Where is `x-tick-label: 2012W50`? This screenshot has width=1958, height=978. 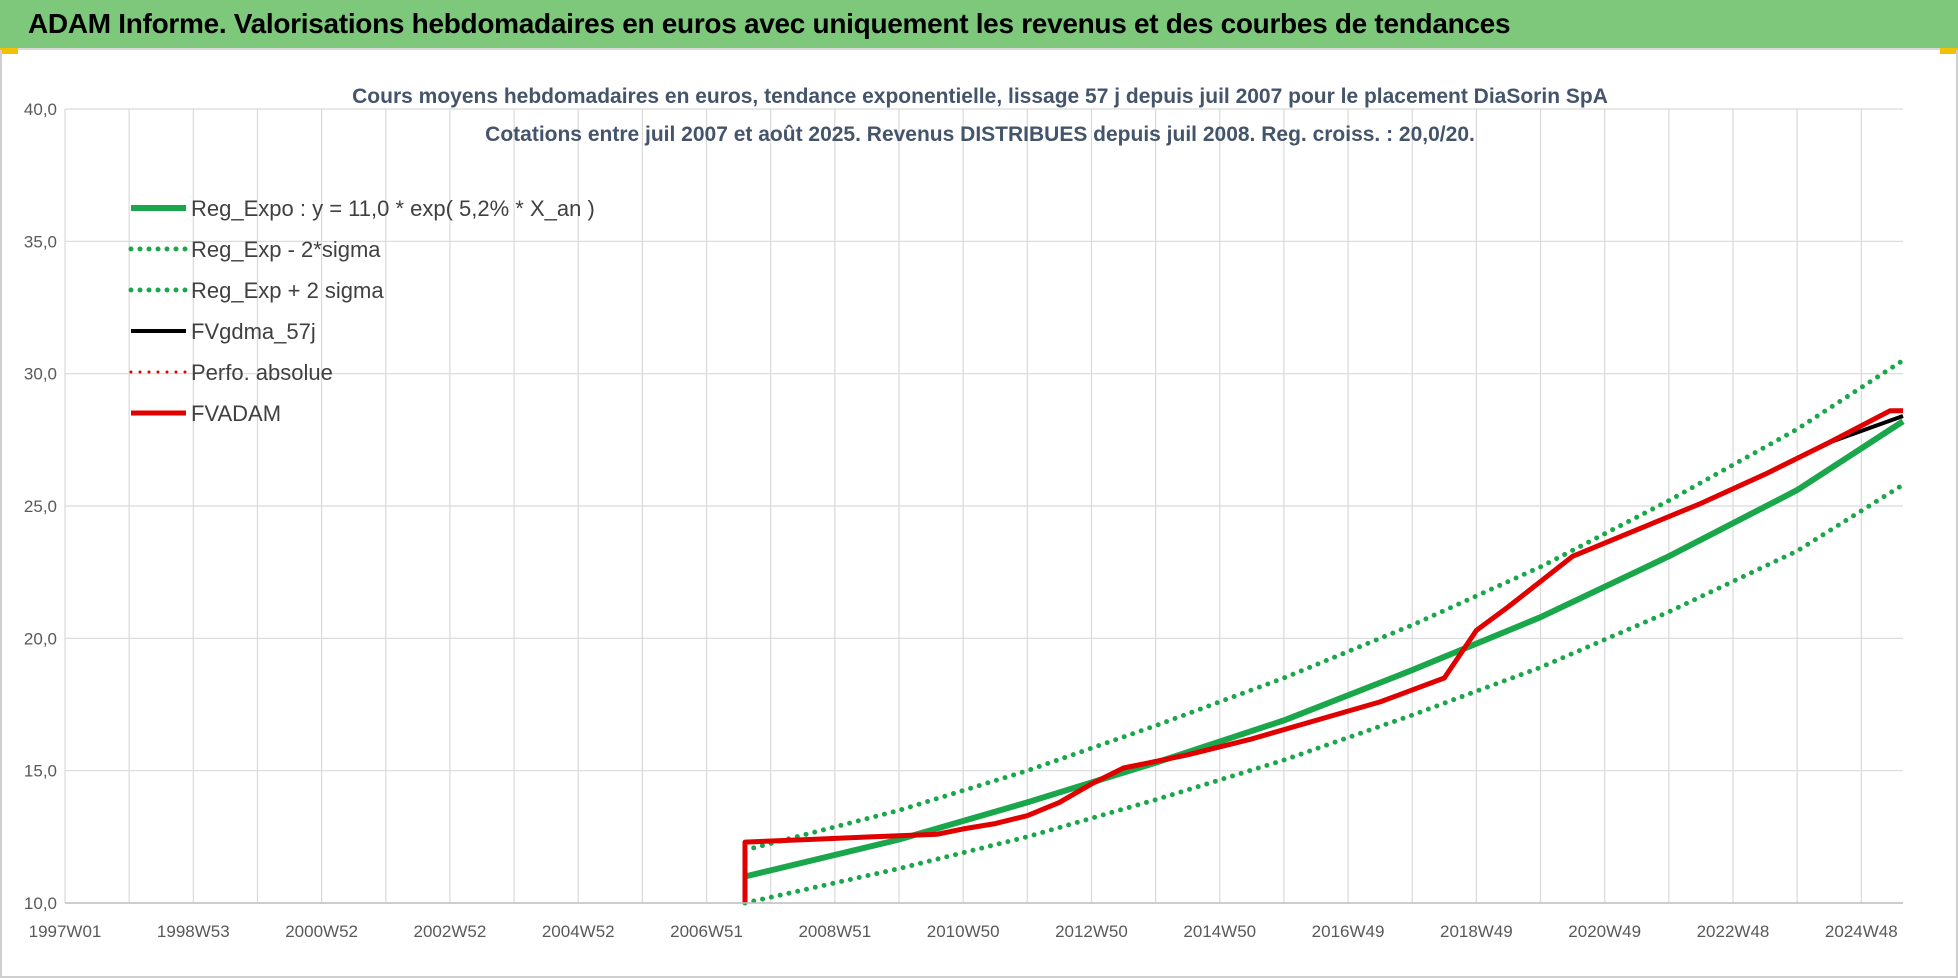 x-tick-label: 2012W50 is located at coordinates (1091, 931).